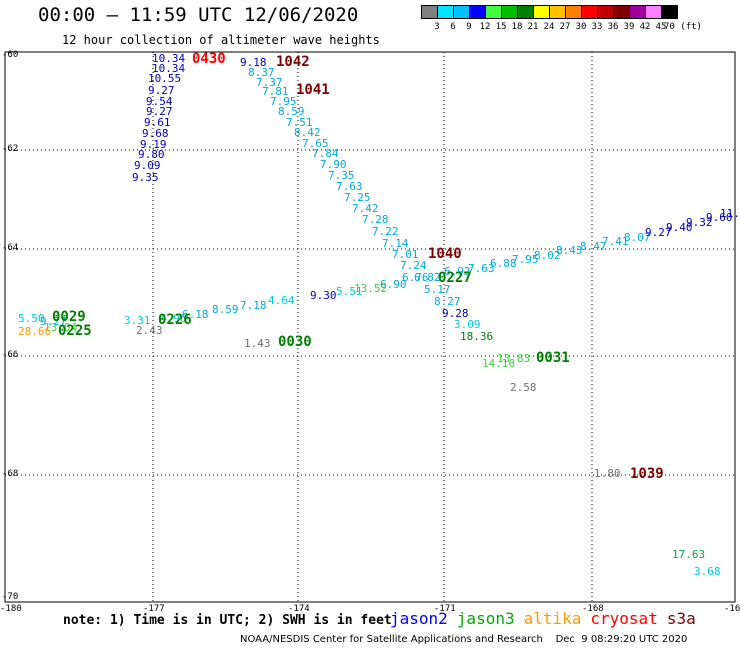 The image size is (740, 650). What do you see at coordinates (257, 343) in the screenshot?
I see `wave-height-value: 1.43` at bounding box center [257, 343].